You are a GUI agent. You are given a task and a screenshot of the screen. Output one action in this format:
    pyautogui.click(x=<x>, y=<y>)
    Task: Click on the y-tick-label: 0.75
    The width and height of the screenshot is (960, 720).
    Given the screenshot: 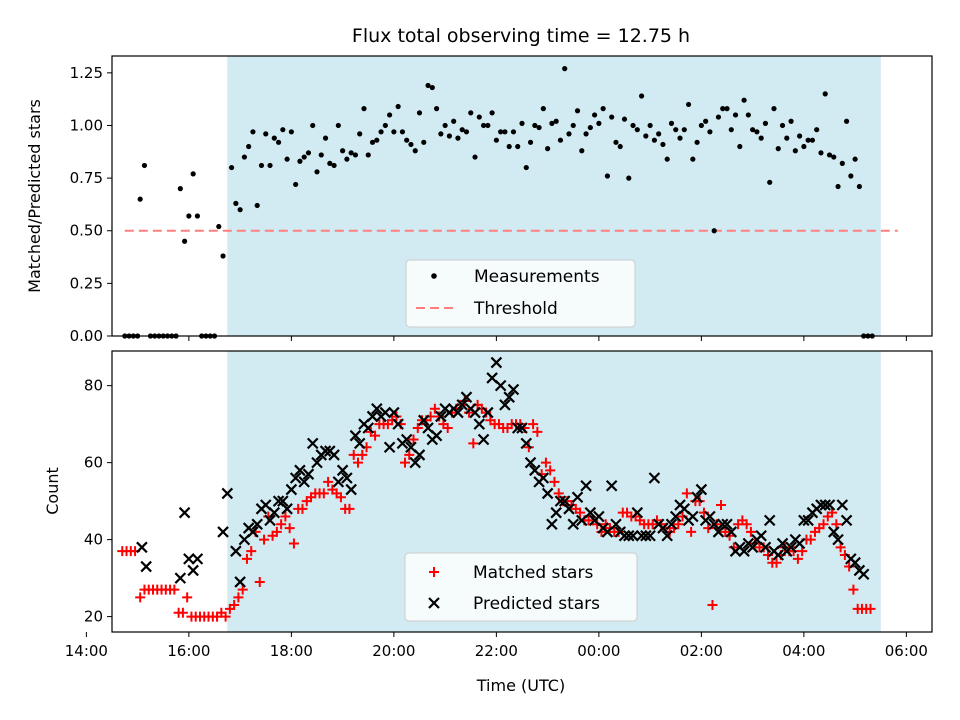 What is the action you would take?
    pyautogui.click(x=86, y=178)
    